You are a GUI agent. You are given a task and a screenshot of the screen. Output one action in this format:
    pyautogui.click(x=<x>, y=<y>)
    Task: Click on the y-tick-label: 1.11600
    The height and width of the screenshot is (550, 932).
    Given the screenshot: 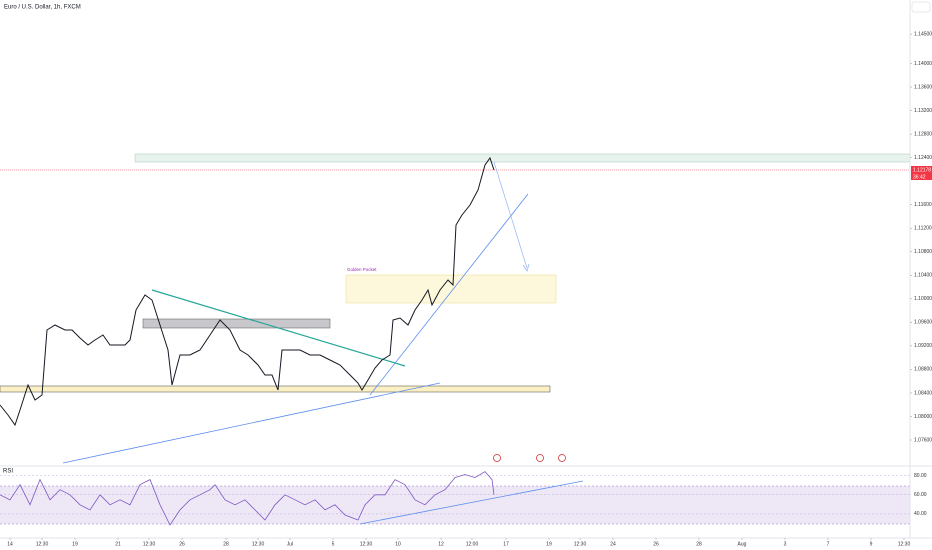 What is the action you would take?
    pyautogui.click(x=923, y=205)
    